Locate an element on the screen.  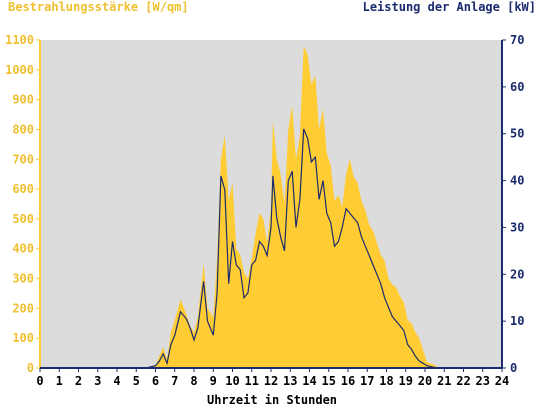
left-tick-label: 200 is located at coordinates (23, 308).